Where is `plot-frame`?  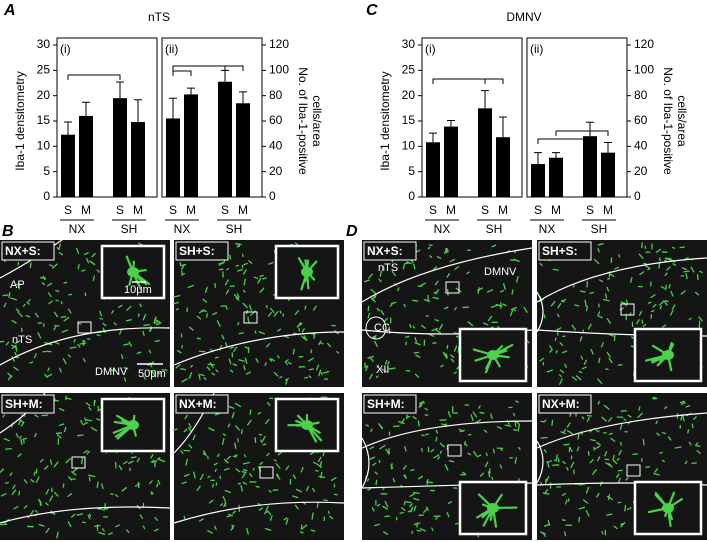 plot-frame is located at coordinates (212, 117).